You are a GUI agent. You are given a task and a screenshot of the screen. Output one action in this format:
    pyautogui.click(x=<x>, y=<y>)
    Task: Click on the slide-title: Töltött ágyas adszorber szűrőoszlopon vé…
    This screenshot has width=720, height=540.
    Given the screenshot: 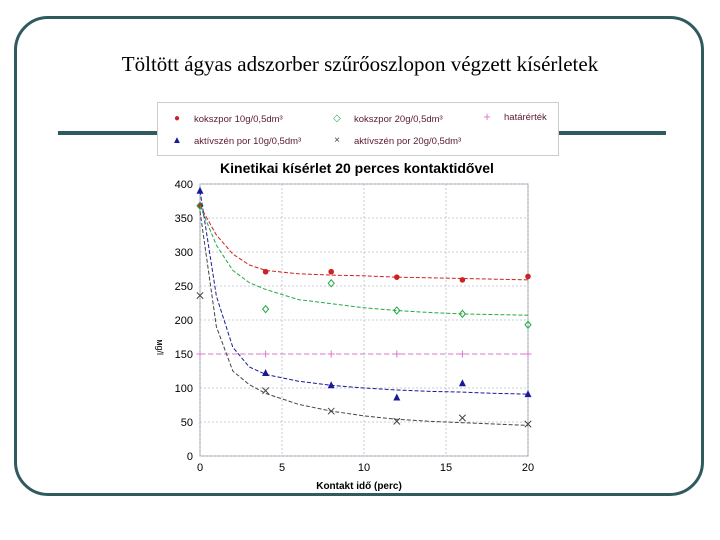 What is the action you would take?
    pyautogui.click(x=360, y=64)
    